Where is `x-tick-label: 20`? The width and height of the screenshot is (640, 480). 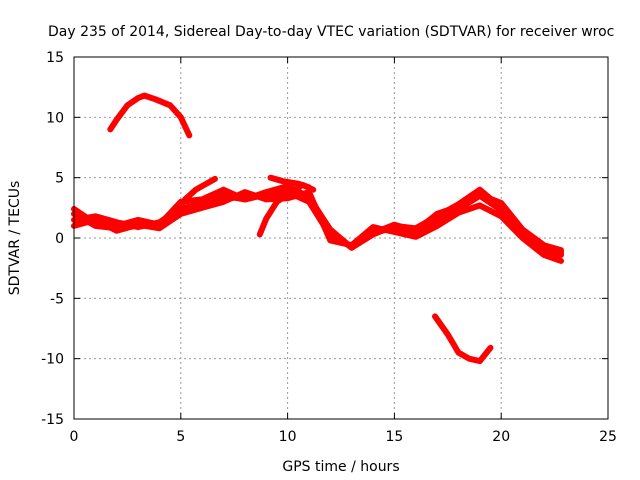 x-tick-label: 20 is located at coordinates (501, 437).